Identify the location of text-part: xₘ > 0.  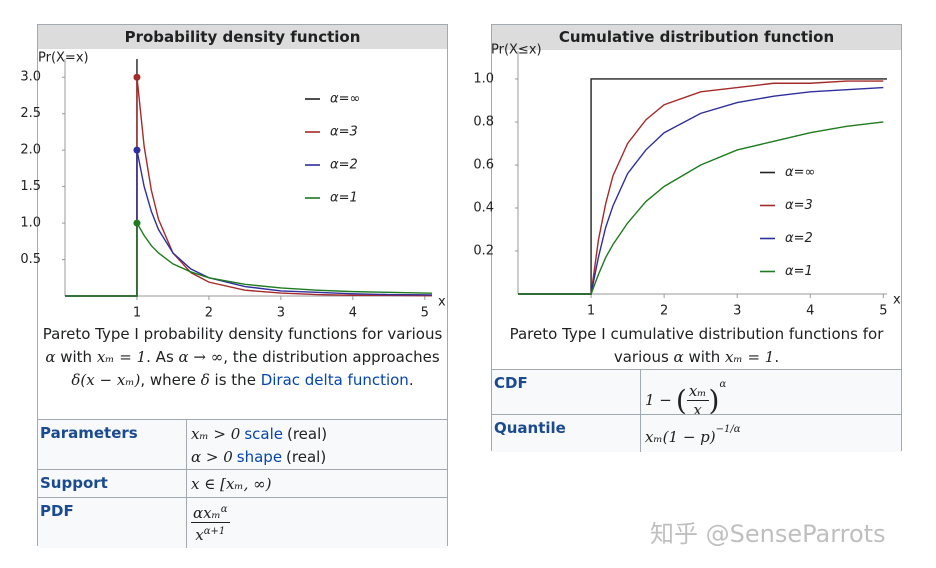
(215, 434).